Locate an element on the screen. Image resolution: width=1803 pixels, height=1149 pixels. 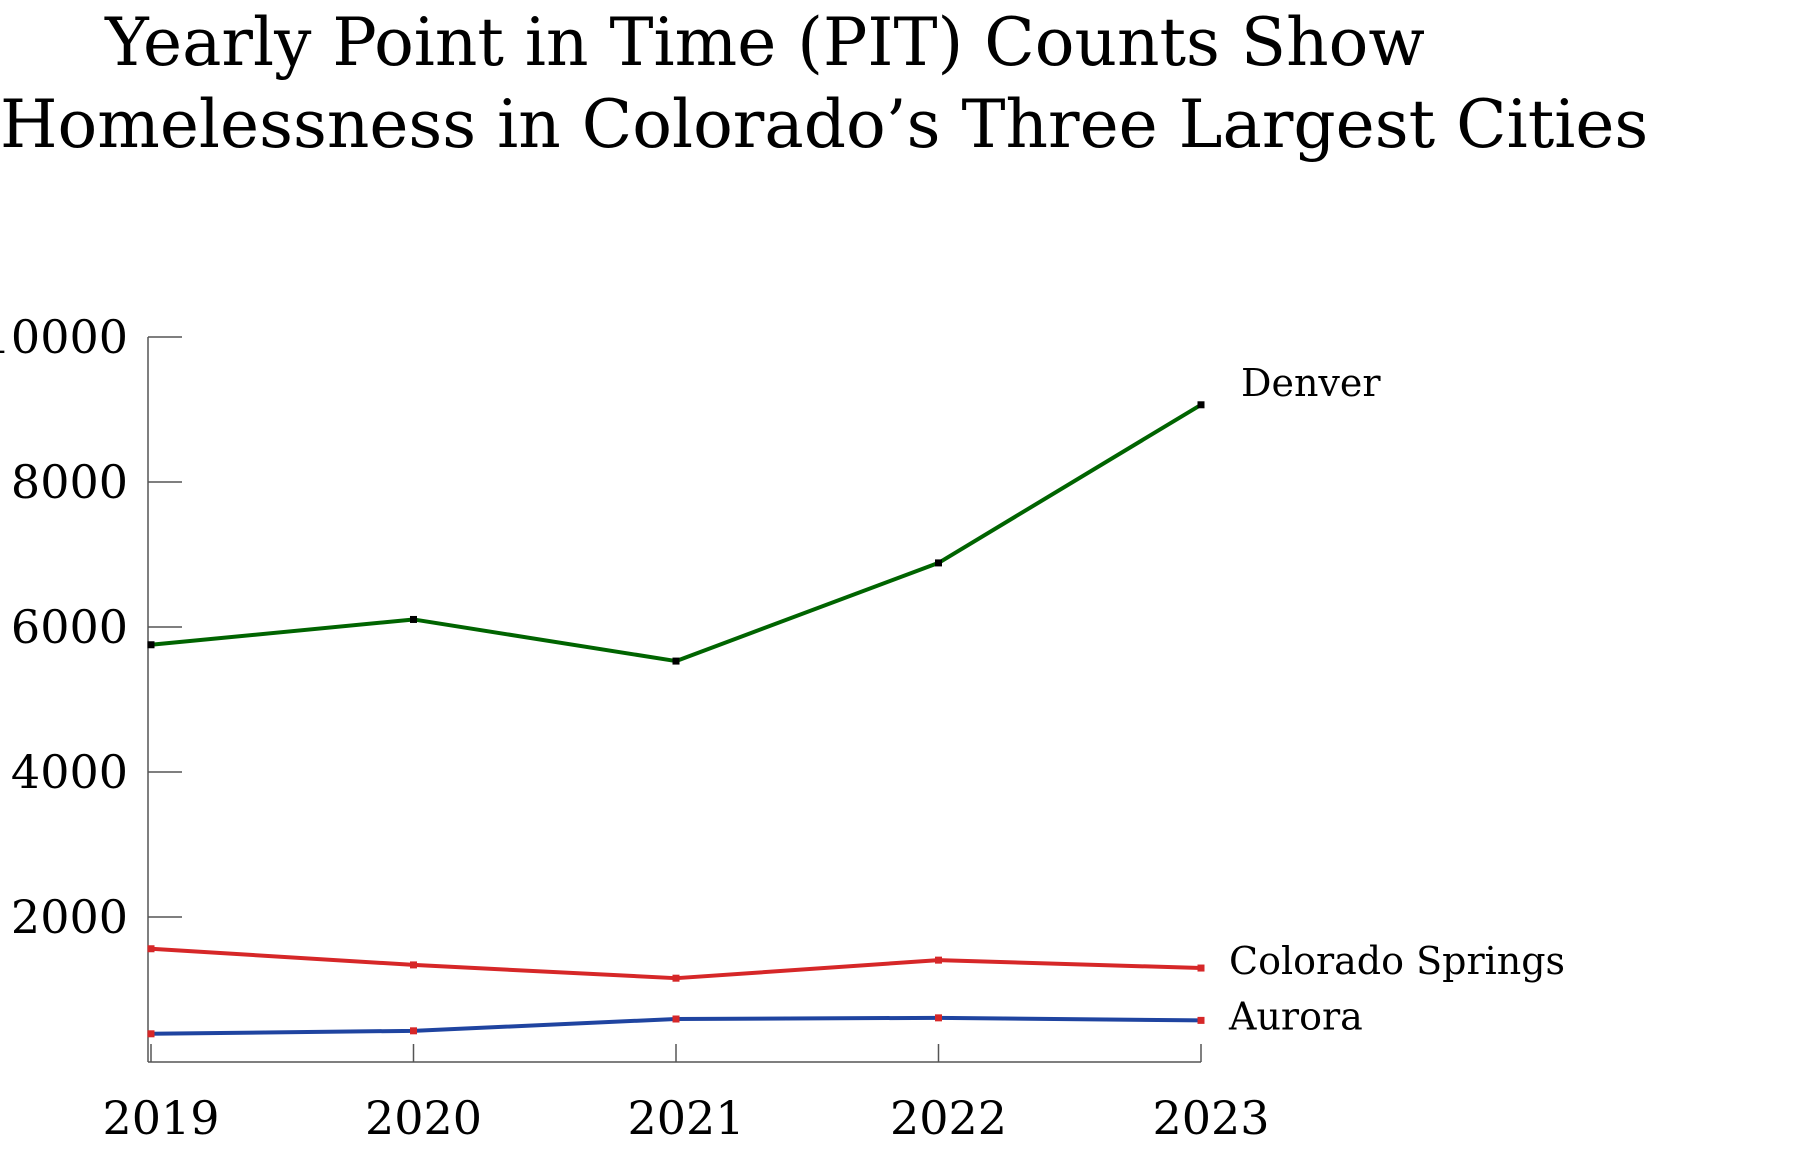
series-label: Colorado Springs is located at coordinates (1397, 961).